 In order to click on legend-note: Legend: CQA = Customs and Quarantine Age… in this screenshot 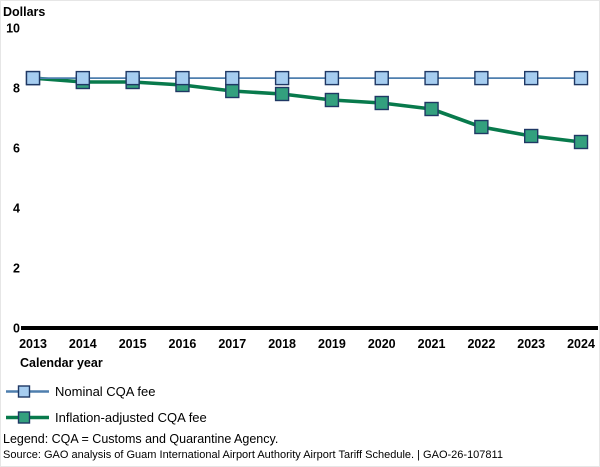, I will do `click(141, 439)`.